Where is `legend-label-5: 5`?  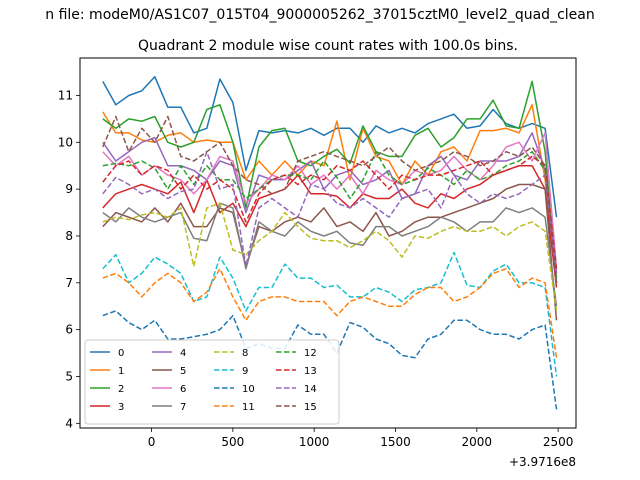 legend-label-5: 5 is located at coordinates (183, 371).